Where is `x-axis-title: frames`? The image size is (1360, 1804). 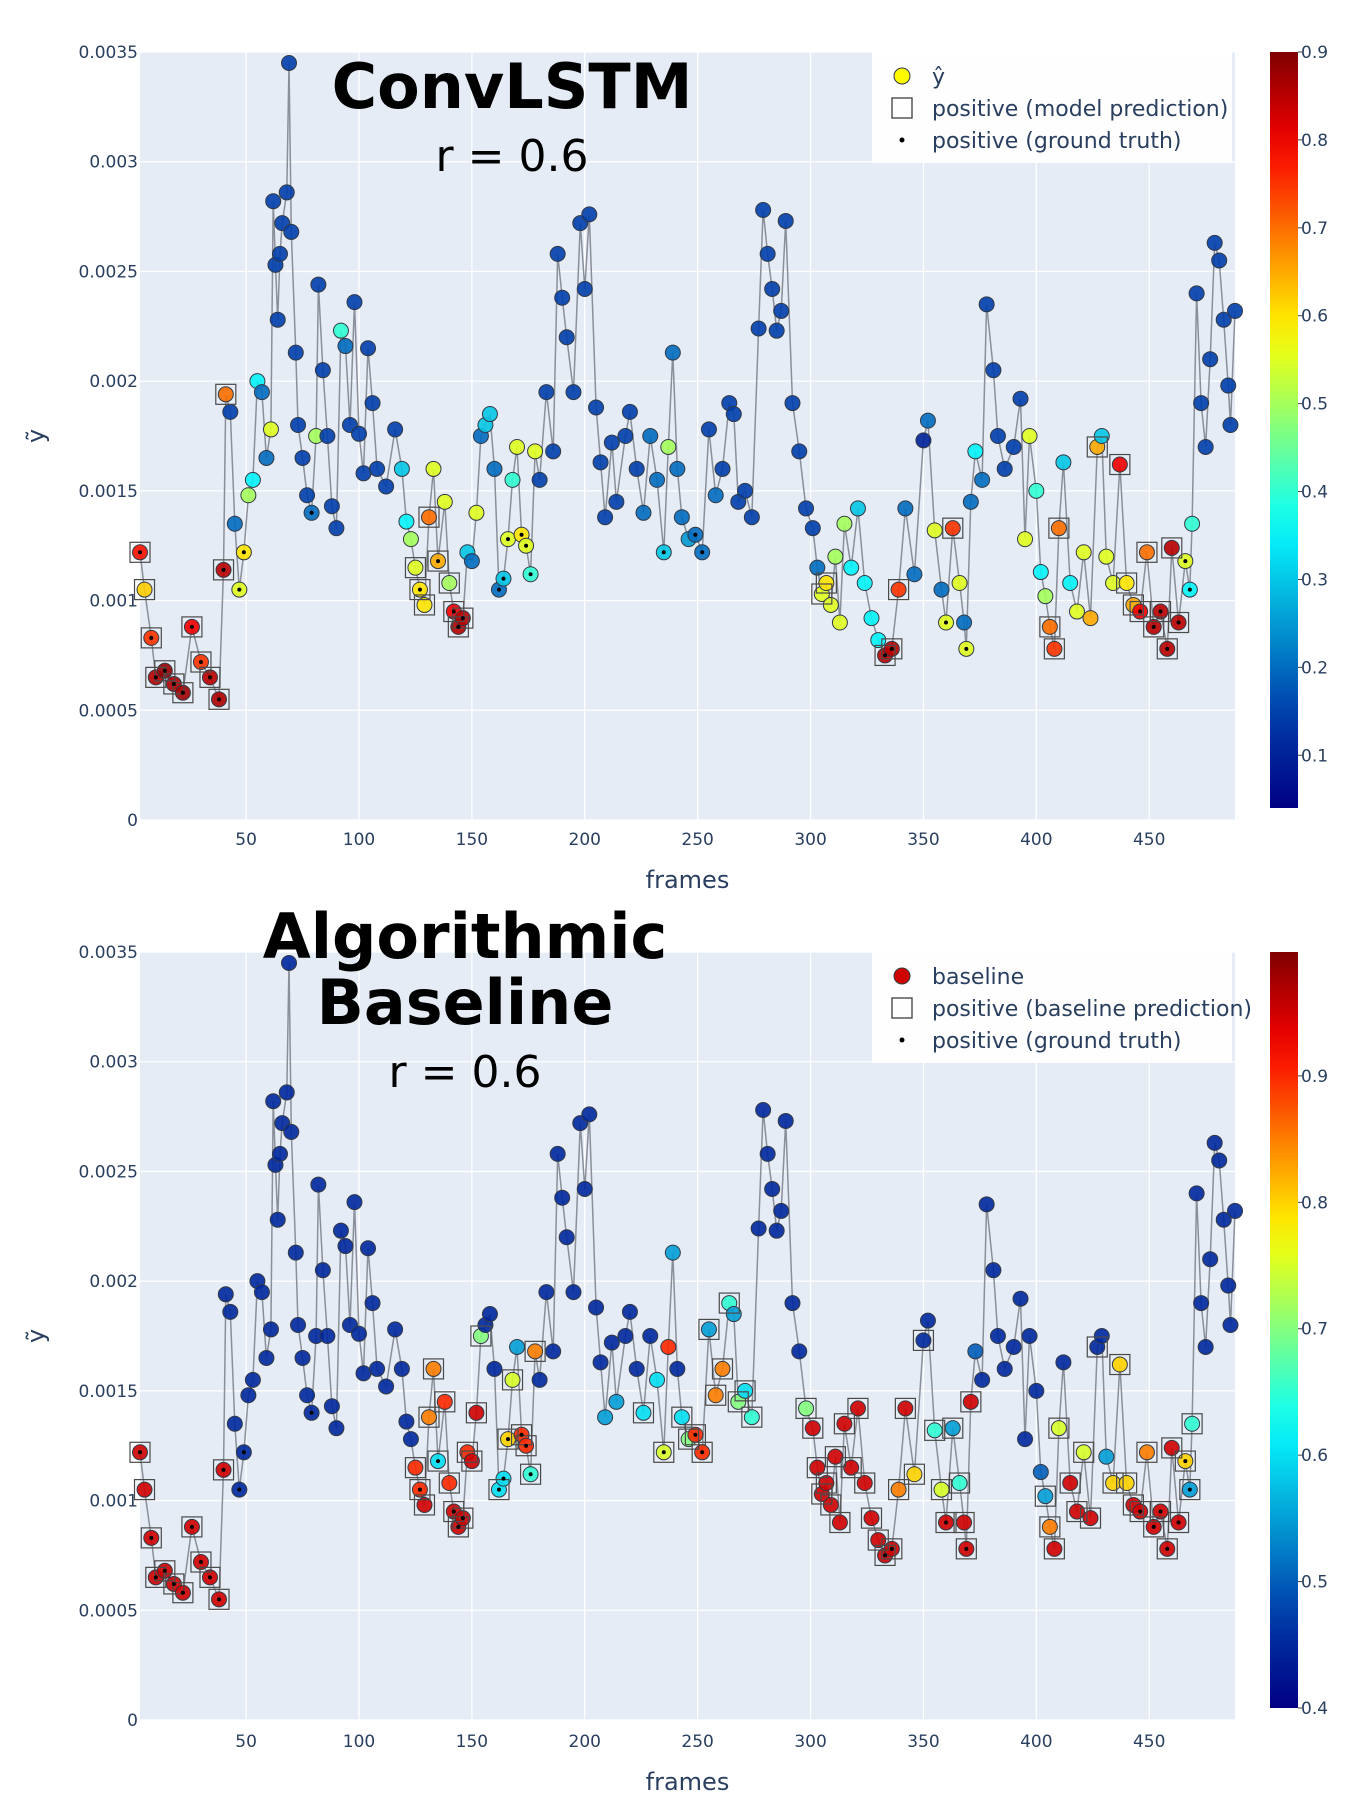 x-axis-title: frames is located at coordinates (688, 1782).